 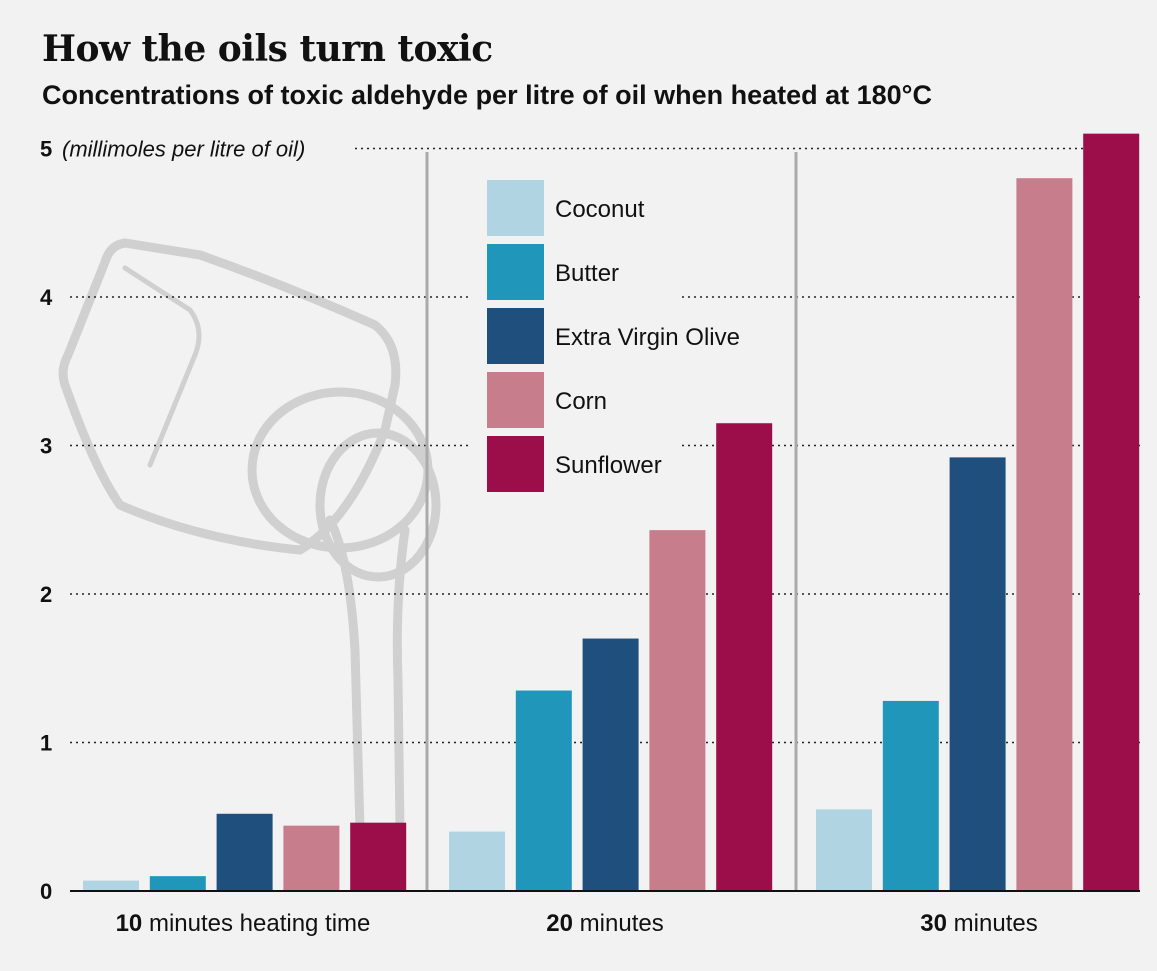 I want to click on x-category-text: minutes heating time, so click(x=256, y=923).